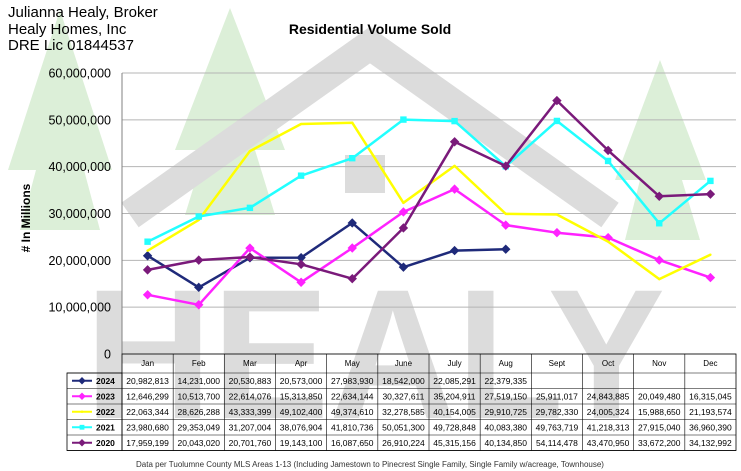 Image resolution: width=741 pixels, height=471 pixels. Describe the element at coordinates (370, 29) in the screenshot. I see `chart-title: Residential Volume Sold` at that location.